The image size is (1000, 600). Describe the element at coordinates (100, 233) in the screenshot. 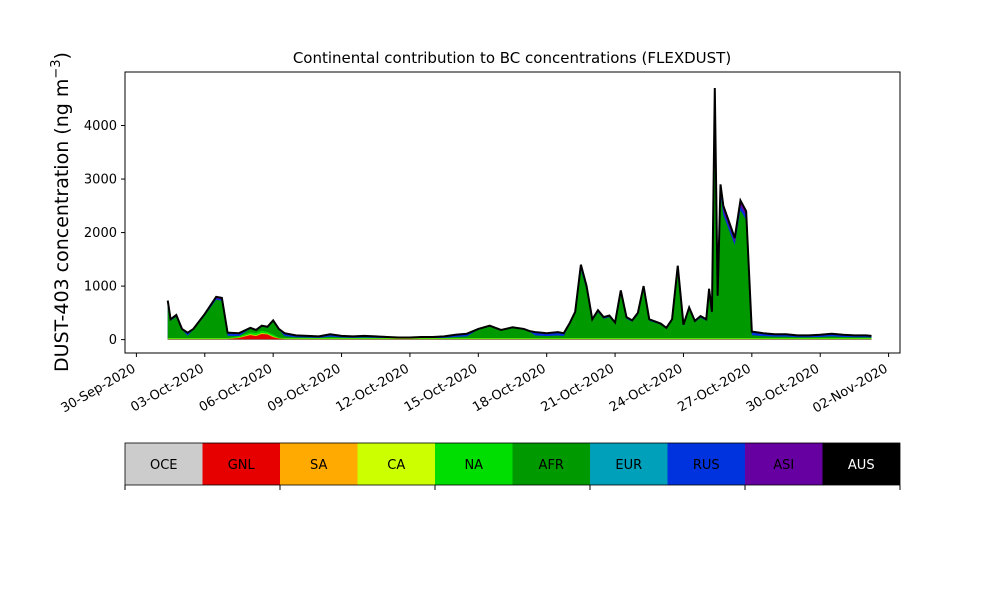

I see `y-tick-label: 2000` at that location.